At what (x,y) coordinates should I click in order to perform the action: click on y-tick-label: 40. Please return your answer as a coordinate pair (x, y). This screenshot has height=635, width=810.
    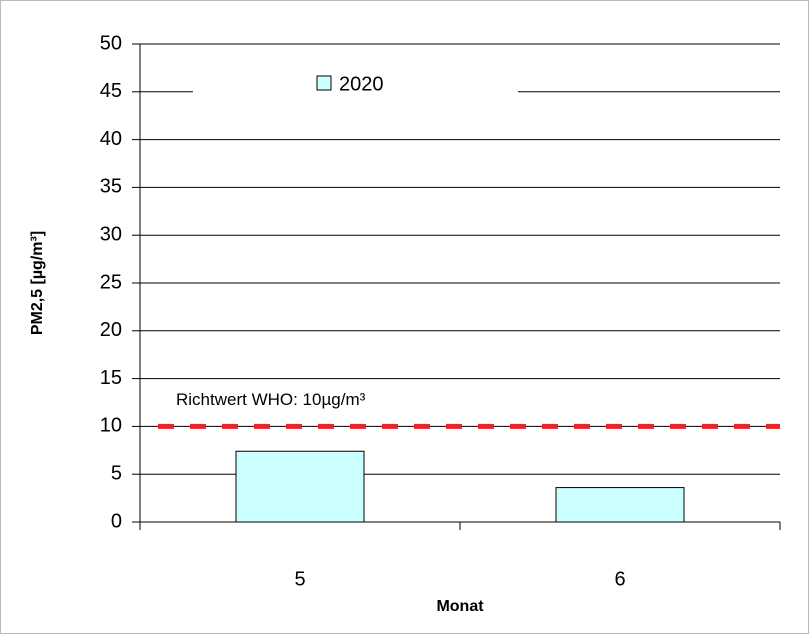
    Looking at the image, I should click on (111, 139).